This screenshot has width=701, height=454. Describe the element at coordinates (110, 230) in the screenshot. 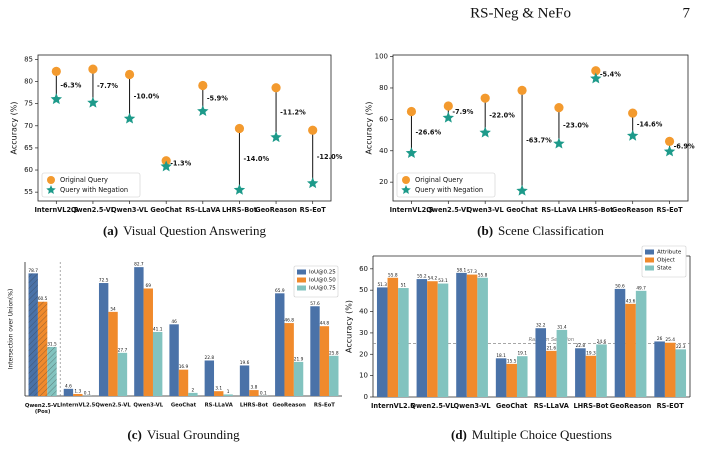

I see `caption-label: (a)` at that location.